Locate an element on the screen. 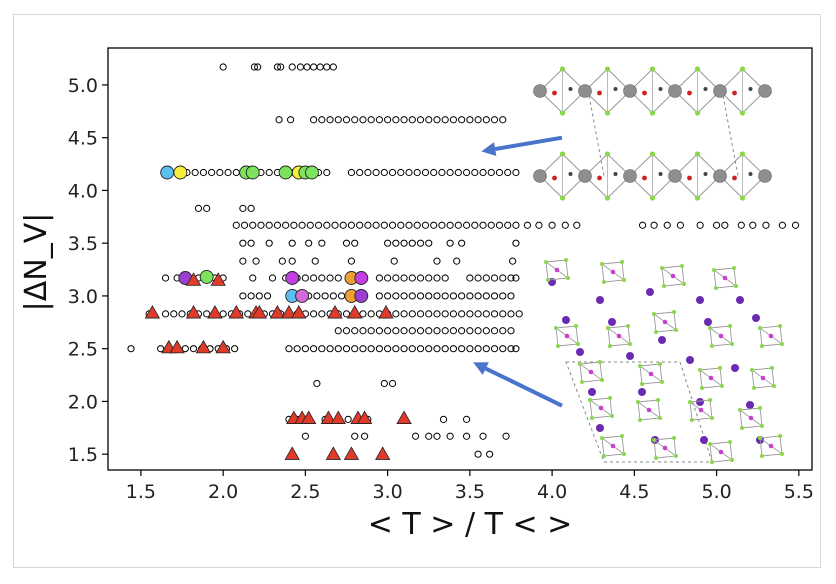 Image resolution: width=836 pixels, height=584 pixels. annotation-arrows is located at coordinates (518, 271).